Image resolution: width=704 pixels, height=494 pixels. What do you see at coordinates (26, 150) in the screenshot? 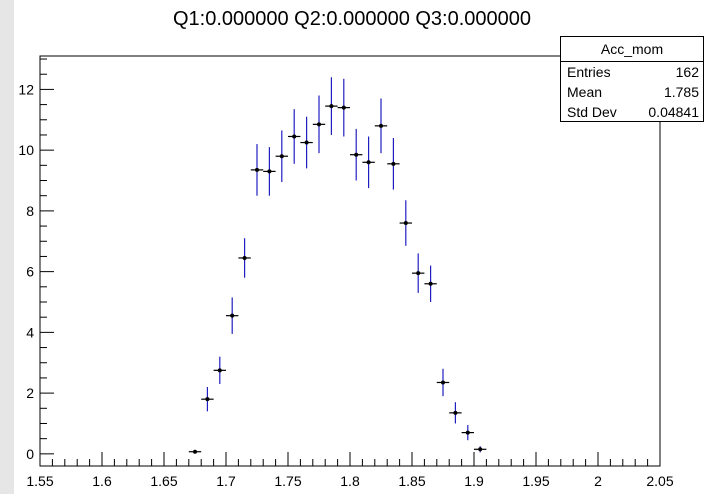
I see `y-tick-label: 10` at bounding box center [26, 150].